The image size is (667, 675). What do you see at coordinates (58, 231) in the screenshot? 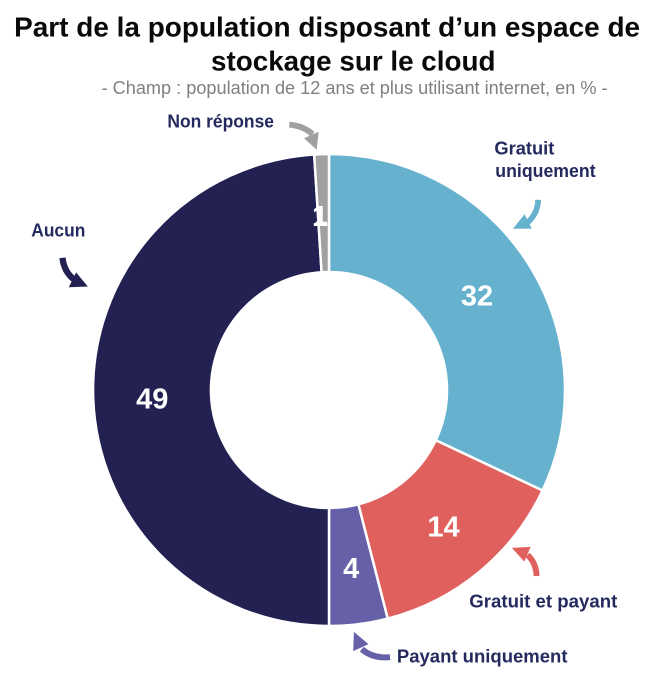
I see `svg-text: Aucun` at bounding box center [58, 231].